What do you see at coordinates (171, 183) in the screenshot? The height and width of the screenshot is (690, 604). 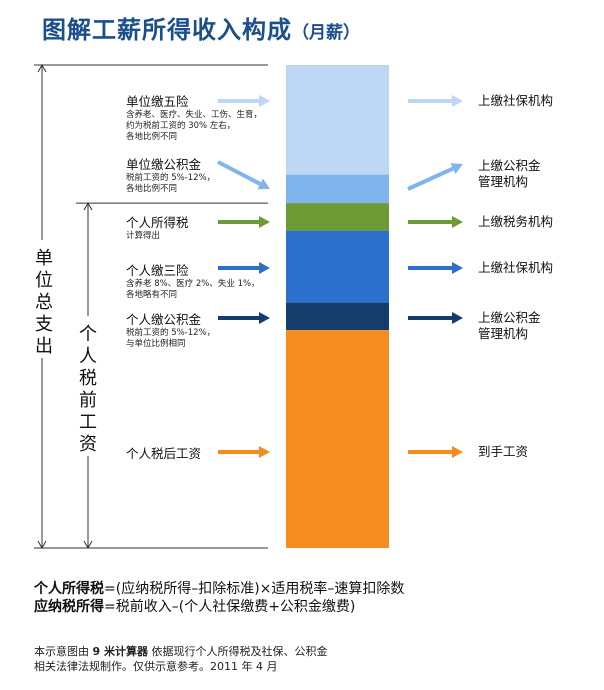 I see `segment-description: 税前工资的 5%-12%， 各地比例不同` at bounding box center [171, 183].